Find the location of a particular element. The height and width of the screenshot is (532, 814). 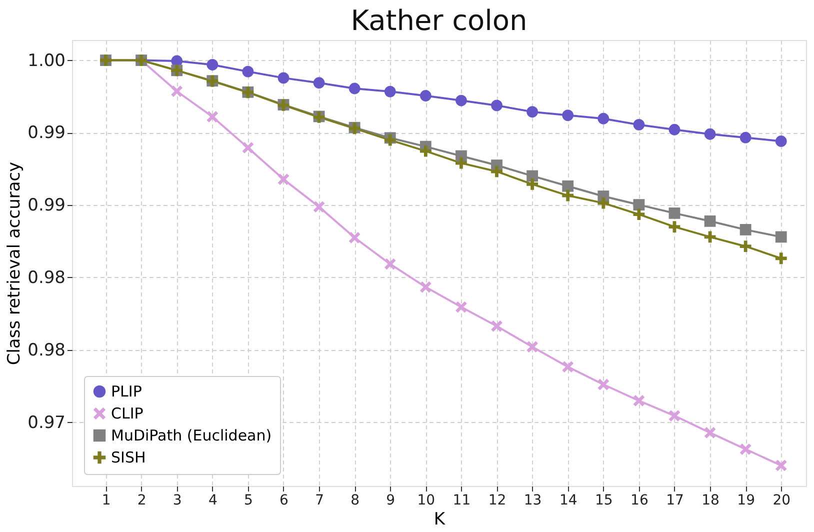

x-tick-label: 16 is located at coordinates (639, 500).